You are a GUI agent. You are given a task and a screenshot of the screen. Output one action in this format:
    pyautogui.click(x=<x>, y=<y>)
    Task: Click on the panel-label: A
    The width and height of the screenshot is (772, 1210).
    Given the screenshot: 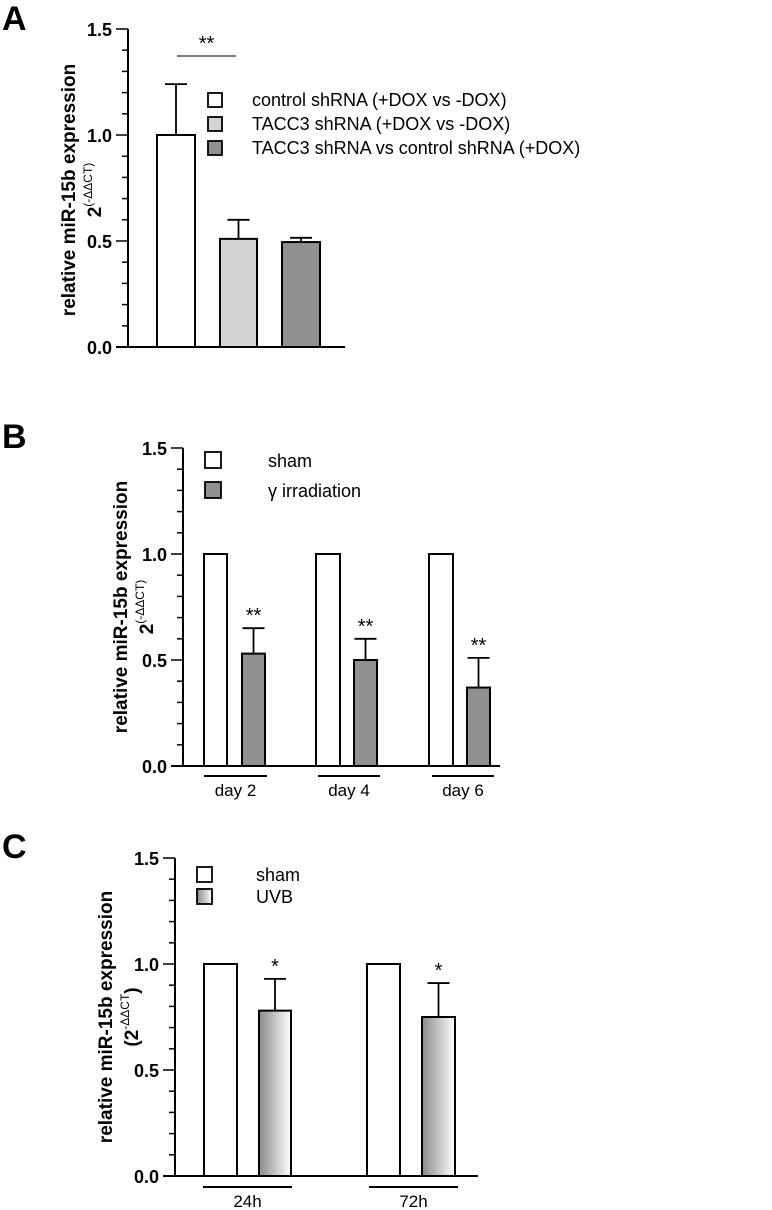 What is the action you would take?
    pyautogui.click(x=14, y=19)
    